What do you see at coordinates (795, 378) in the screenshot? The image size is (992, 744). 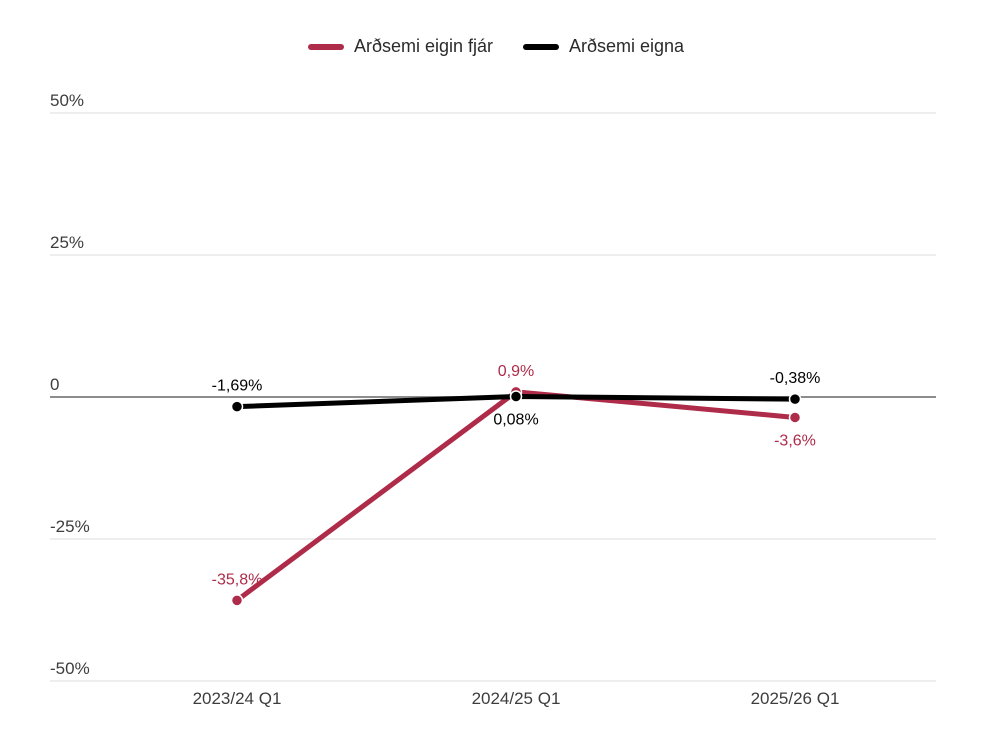 I see `data-point-label: -0,38%` at bounding box center [795, 378].